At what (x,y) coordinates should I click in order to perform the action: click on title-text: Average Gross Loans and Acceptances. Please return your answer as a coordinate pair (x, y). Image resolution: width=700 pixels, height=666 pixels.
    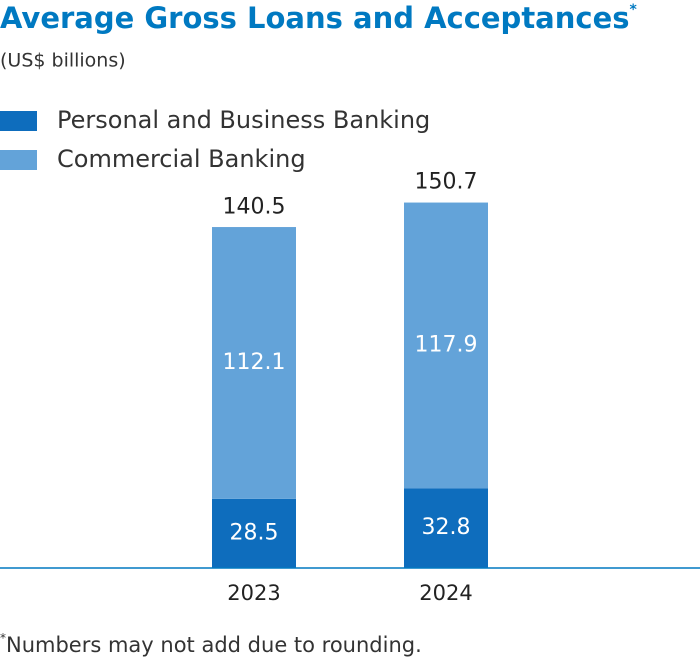
    Looking at the image, I should click on (315, 18).